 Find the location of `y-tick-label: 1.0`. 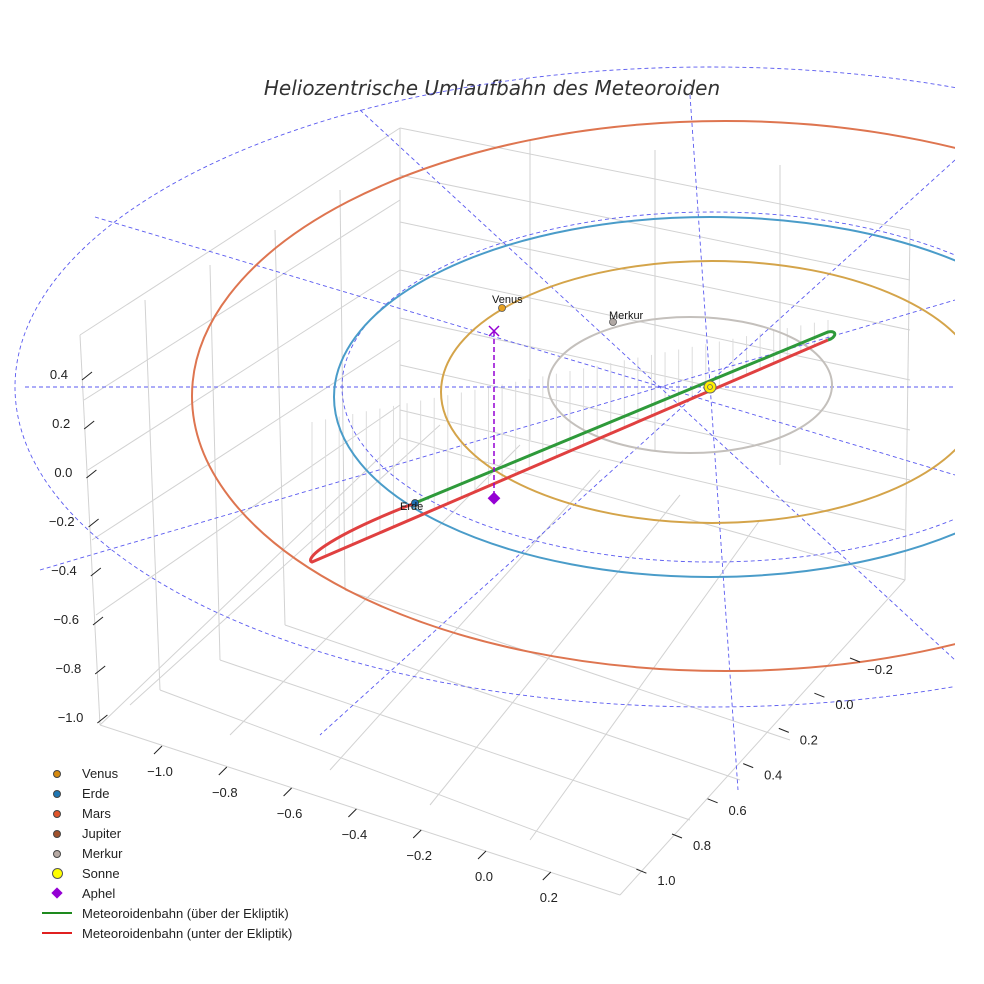

y-tick-label: 1.0 is located at coordinates (666, 880).